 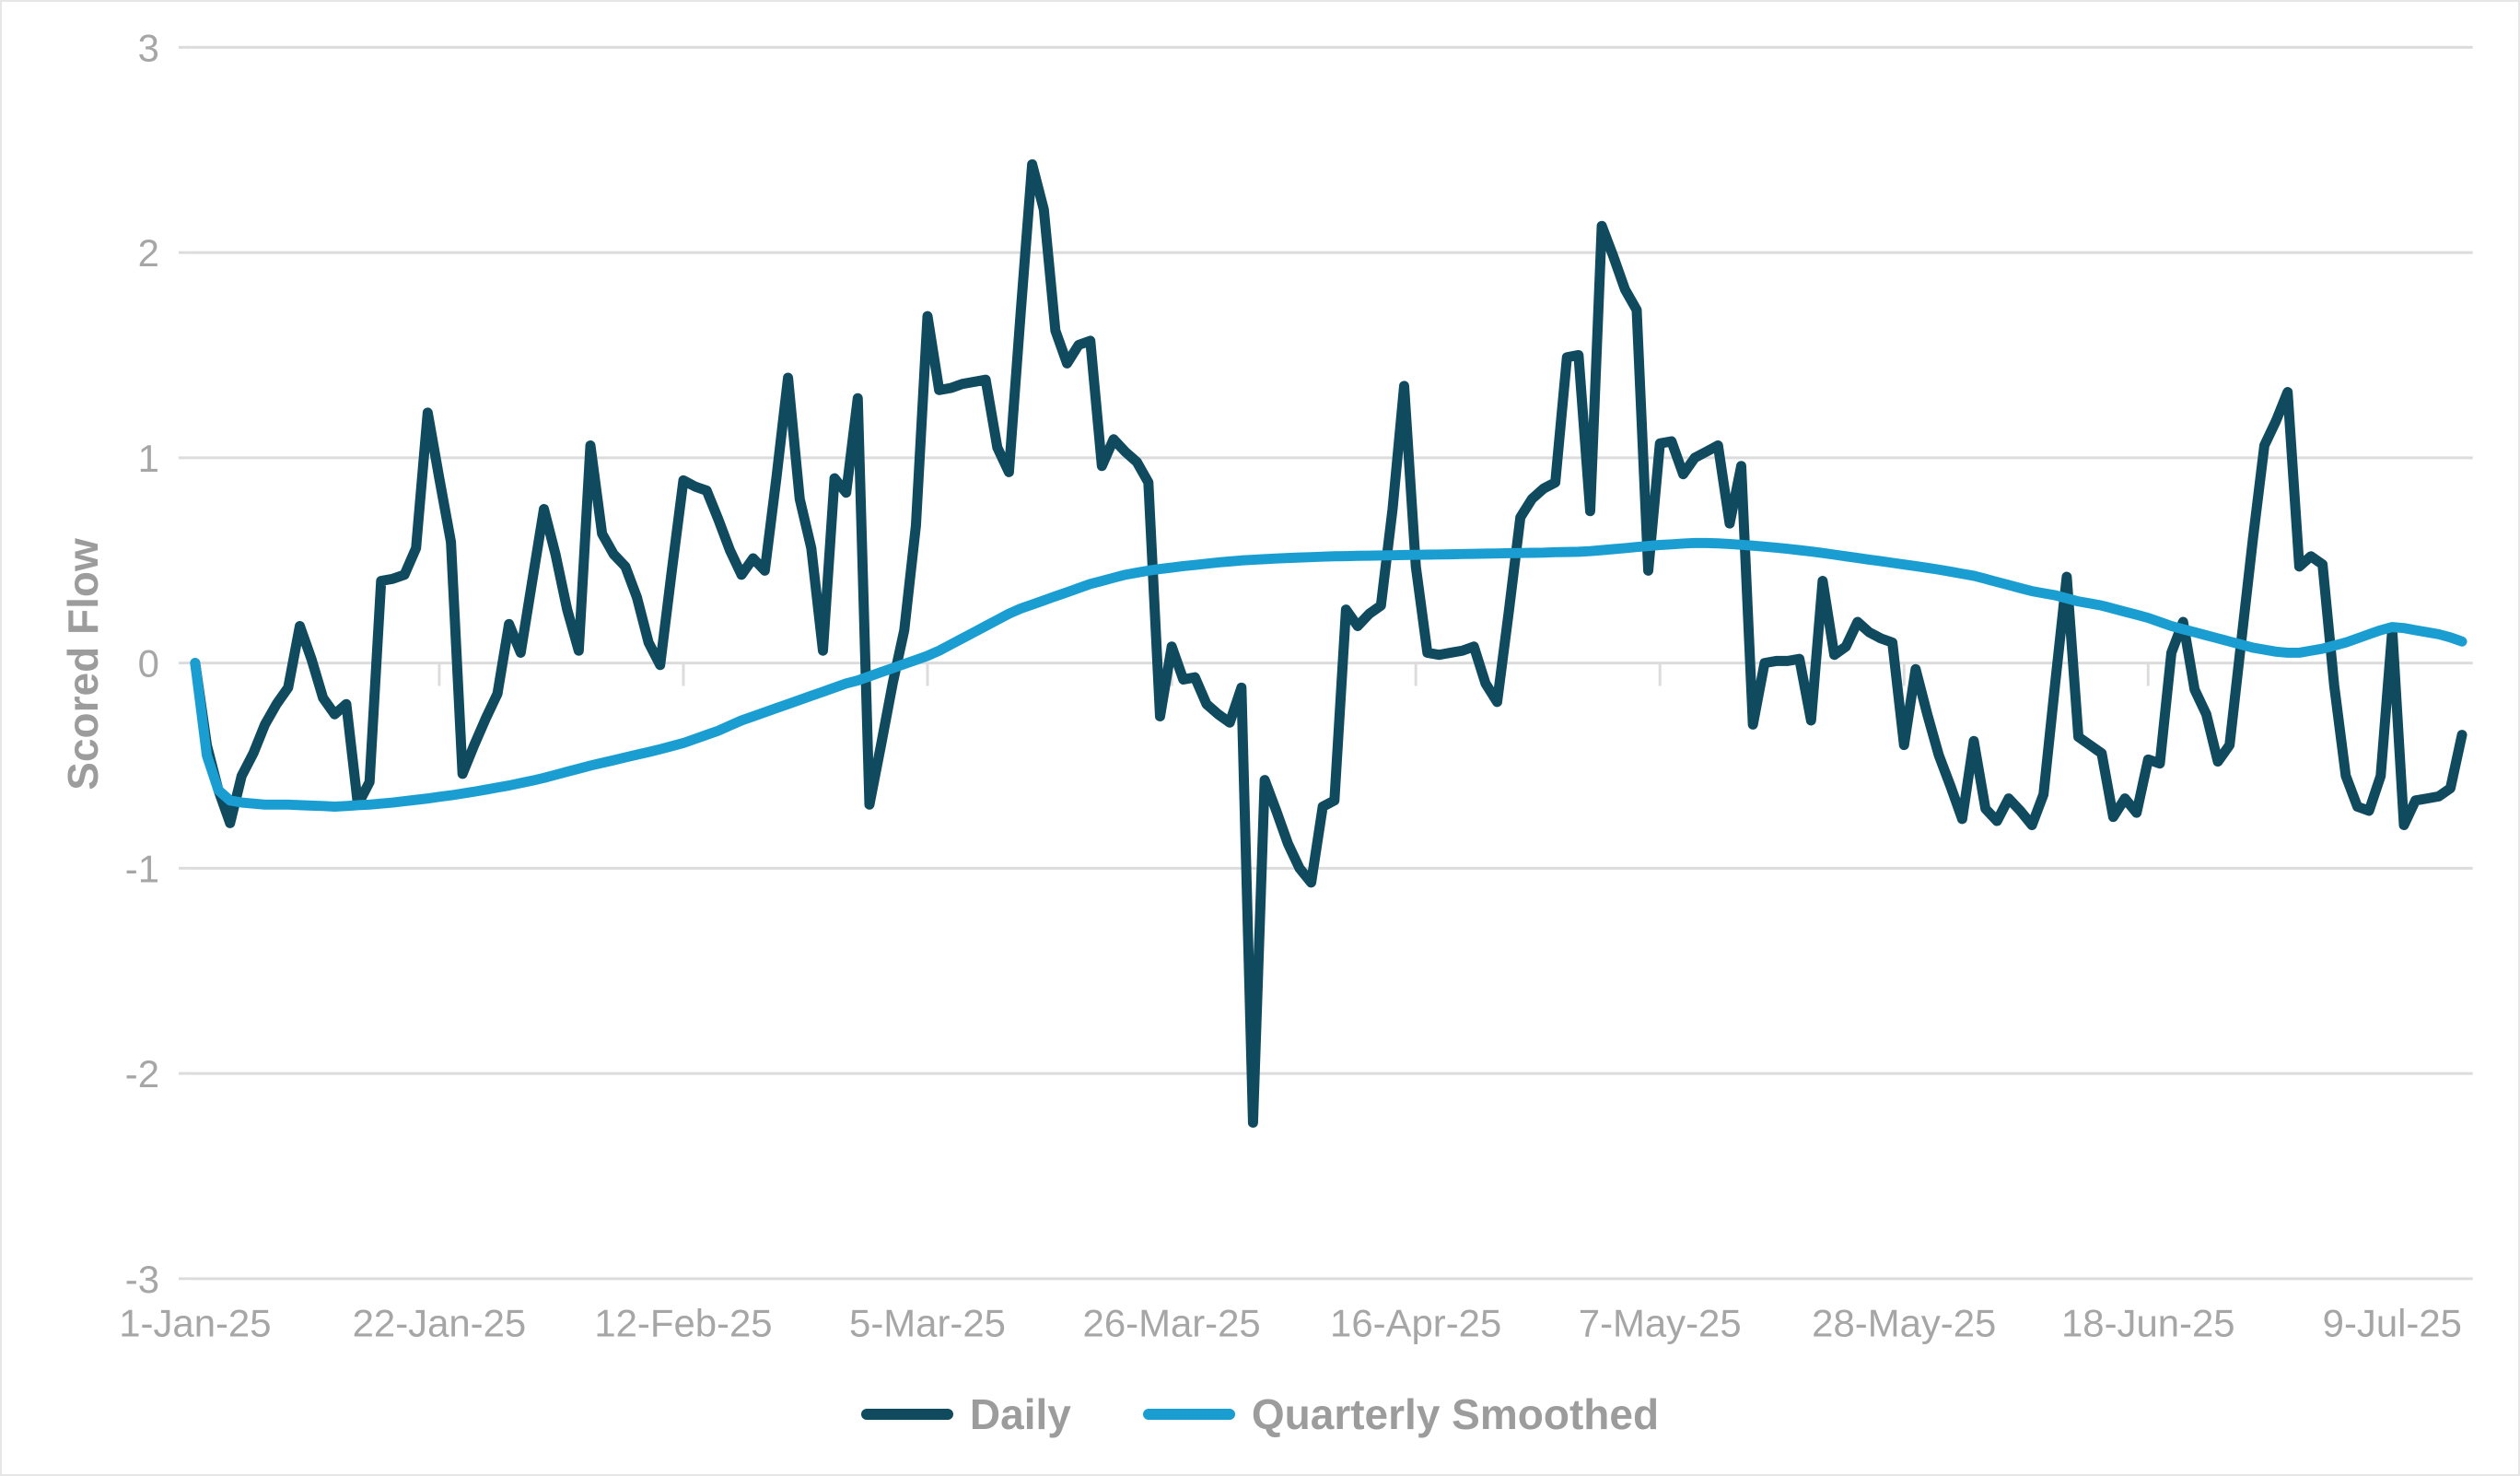 I want to click on quarterly-smoothed-series-swatch, so click(x=1188, y=1414).